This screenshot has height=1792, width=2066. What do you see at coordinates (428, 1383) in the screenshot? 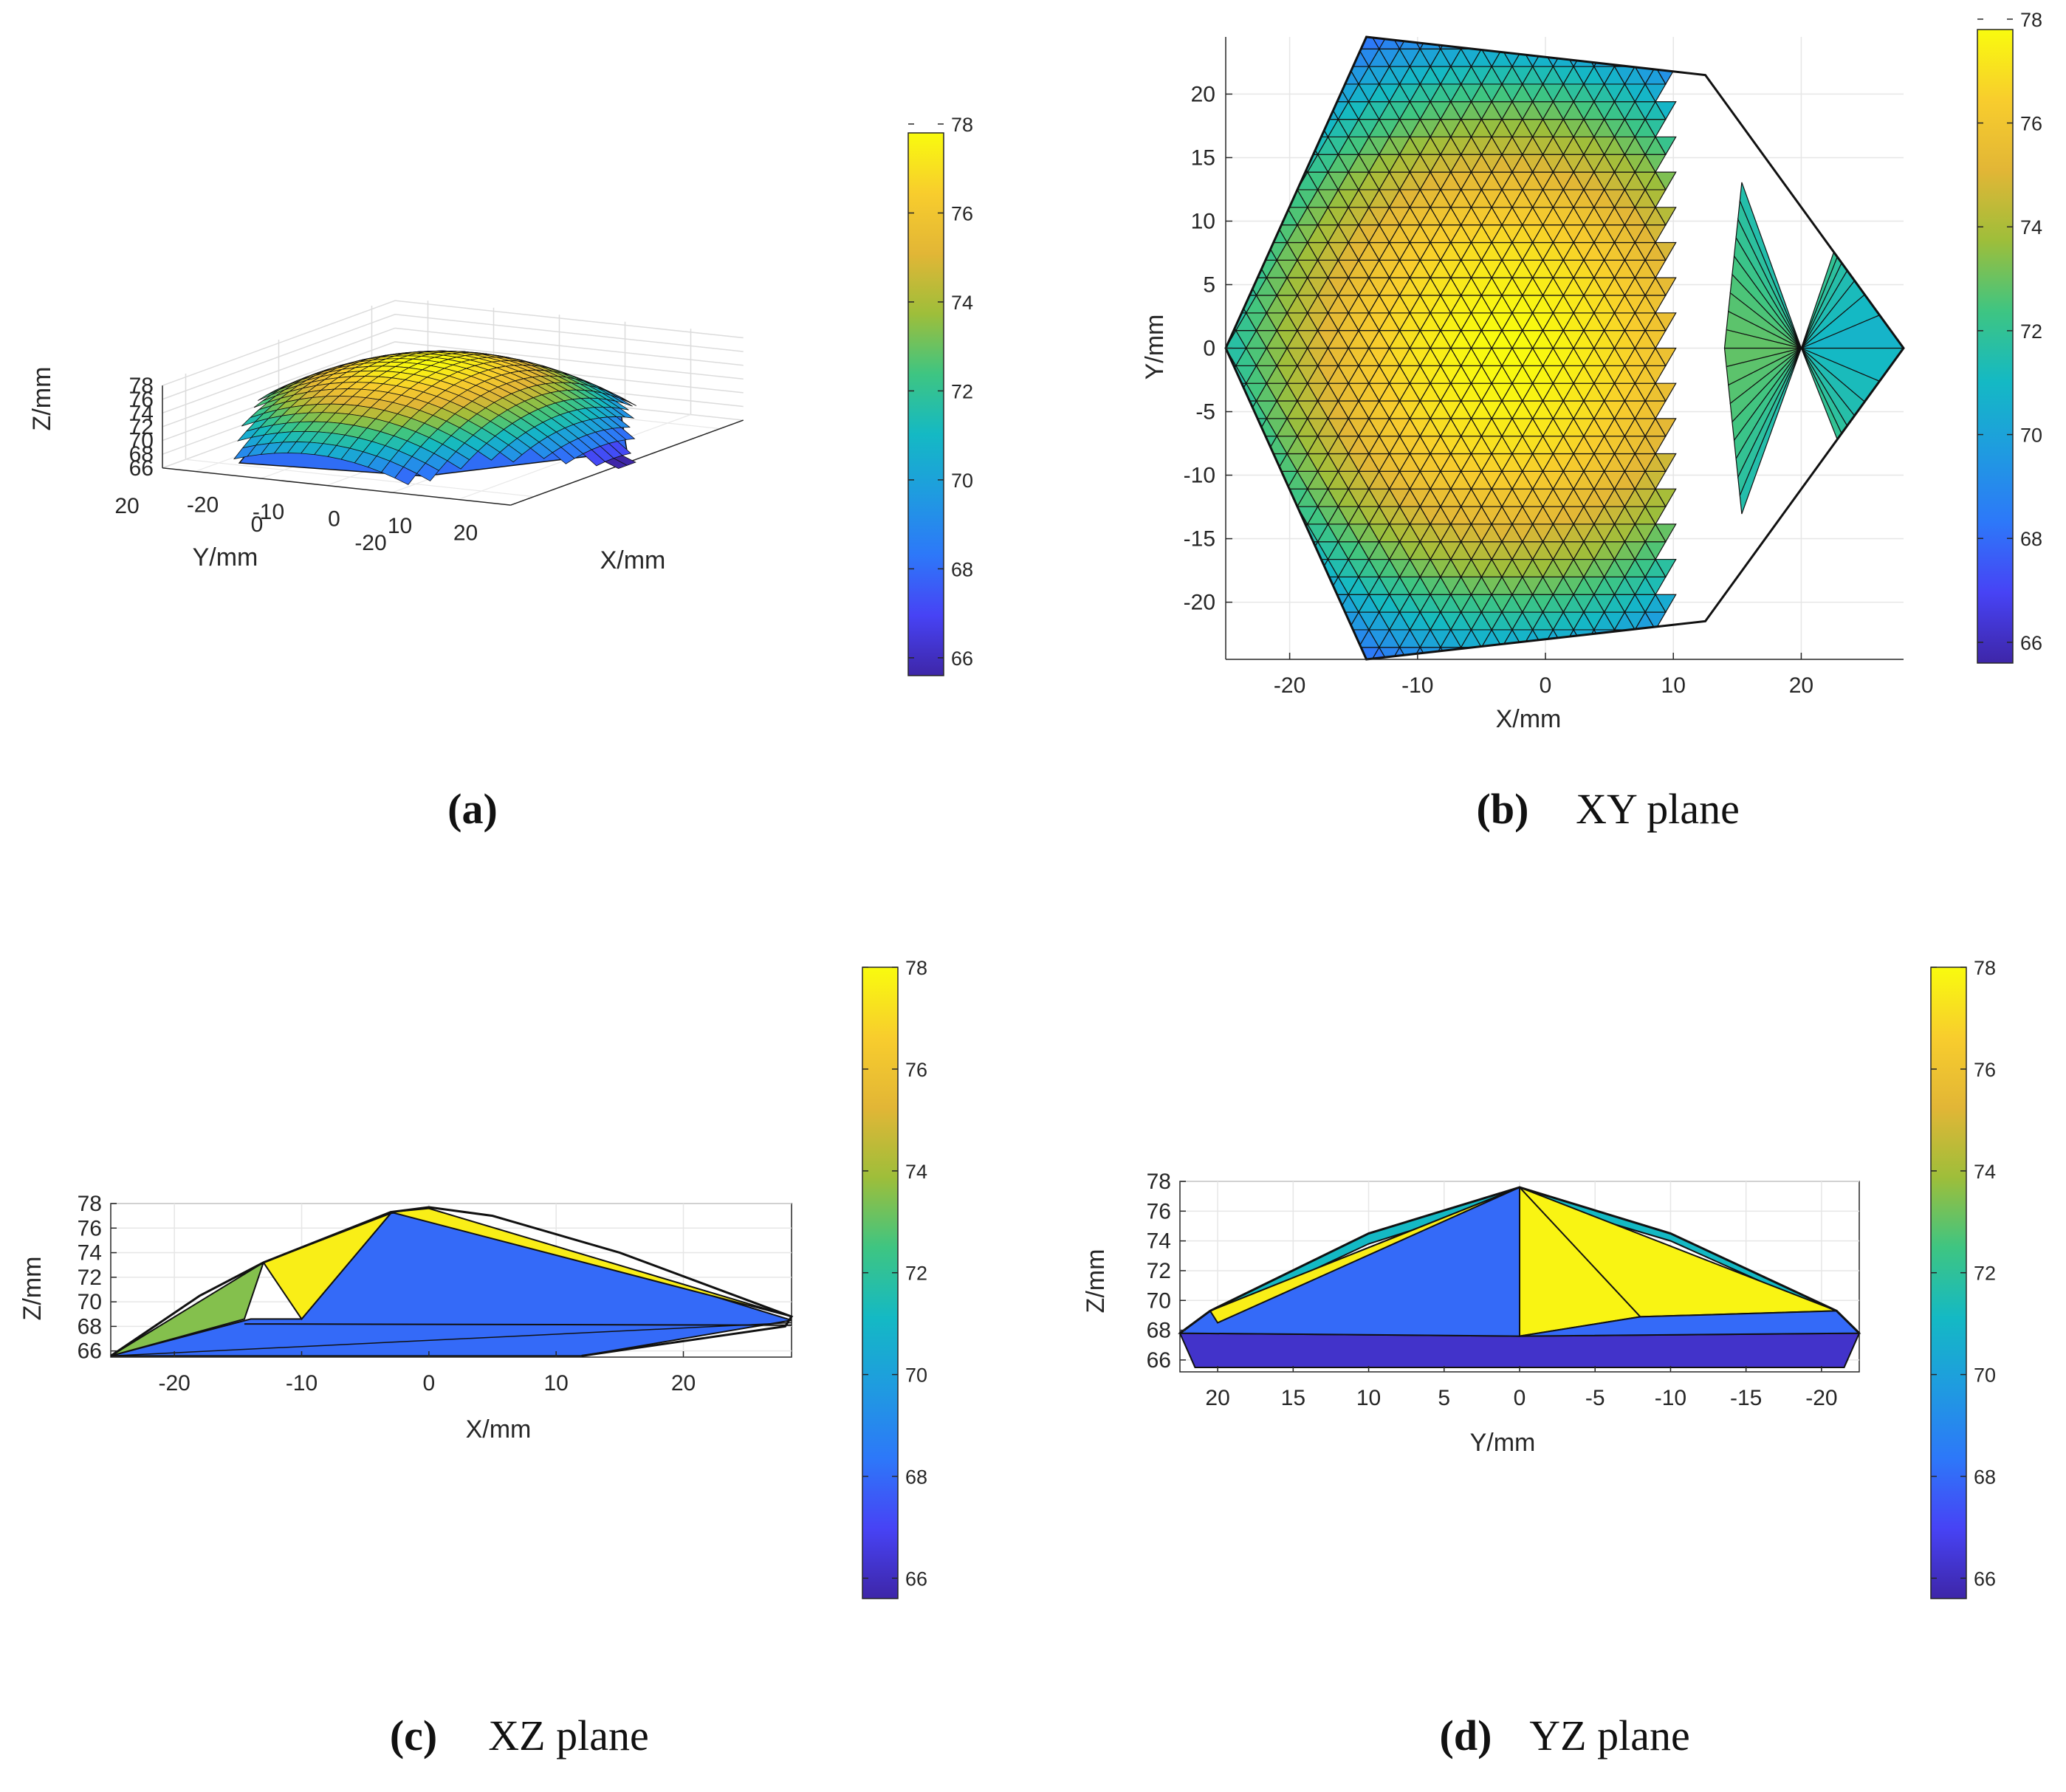
I see `x-tick-label: 0` at bounding box center [428, 1383].